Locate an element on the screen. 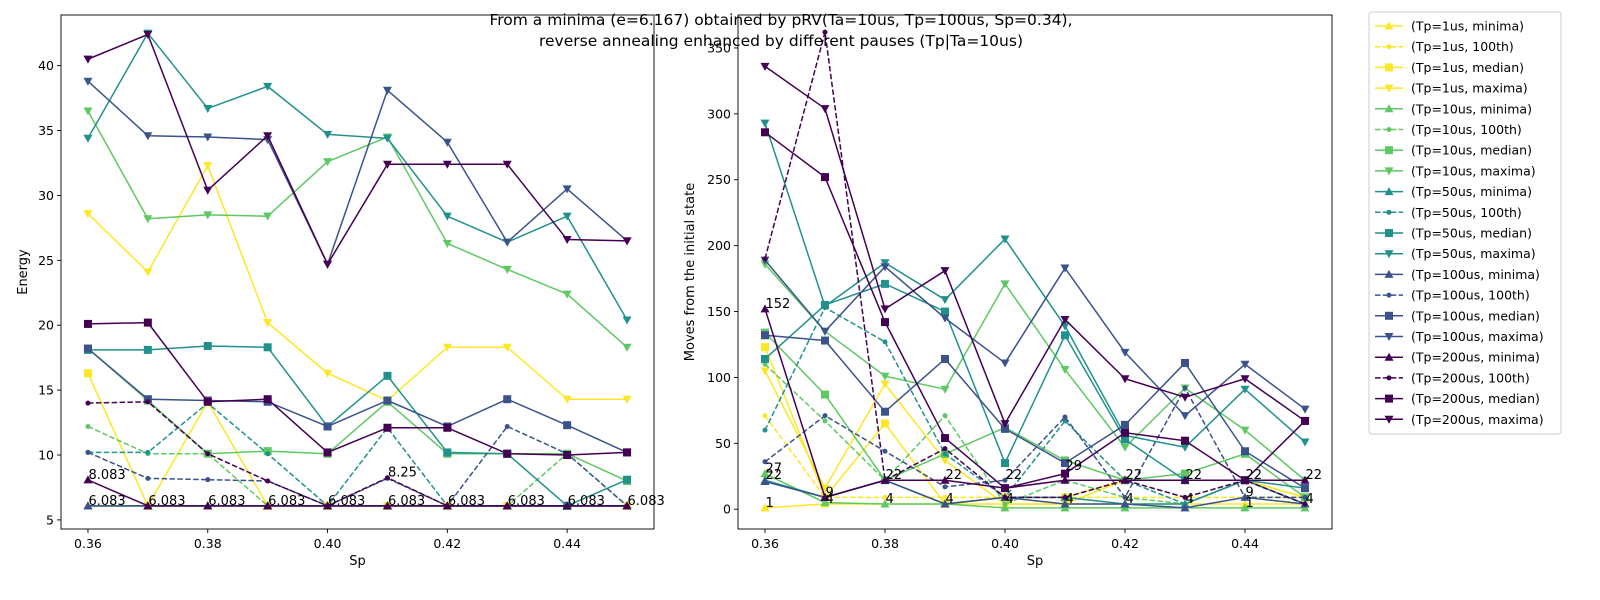 The height and width of the screenshot is (600, 1600). annotation-label: 8.083 is located at coordinates (106, 475).